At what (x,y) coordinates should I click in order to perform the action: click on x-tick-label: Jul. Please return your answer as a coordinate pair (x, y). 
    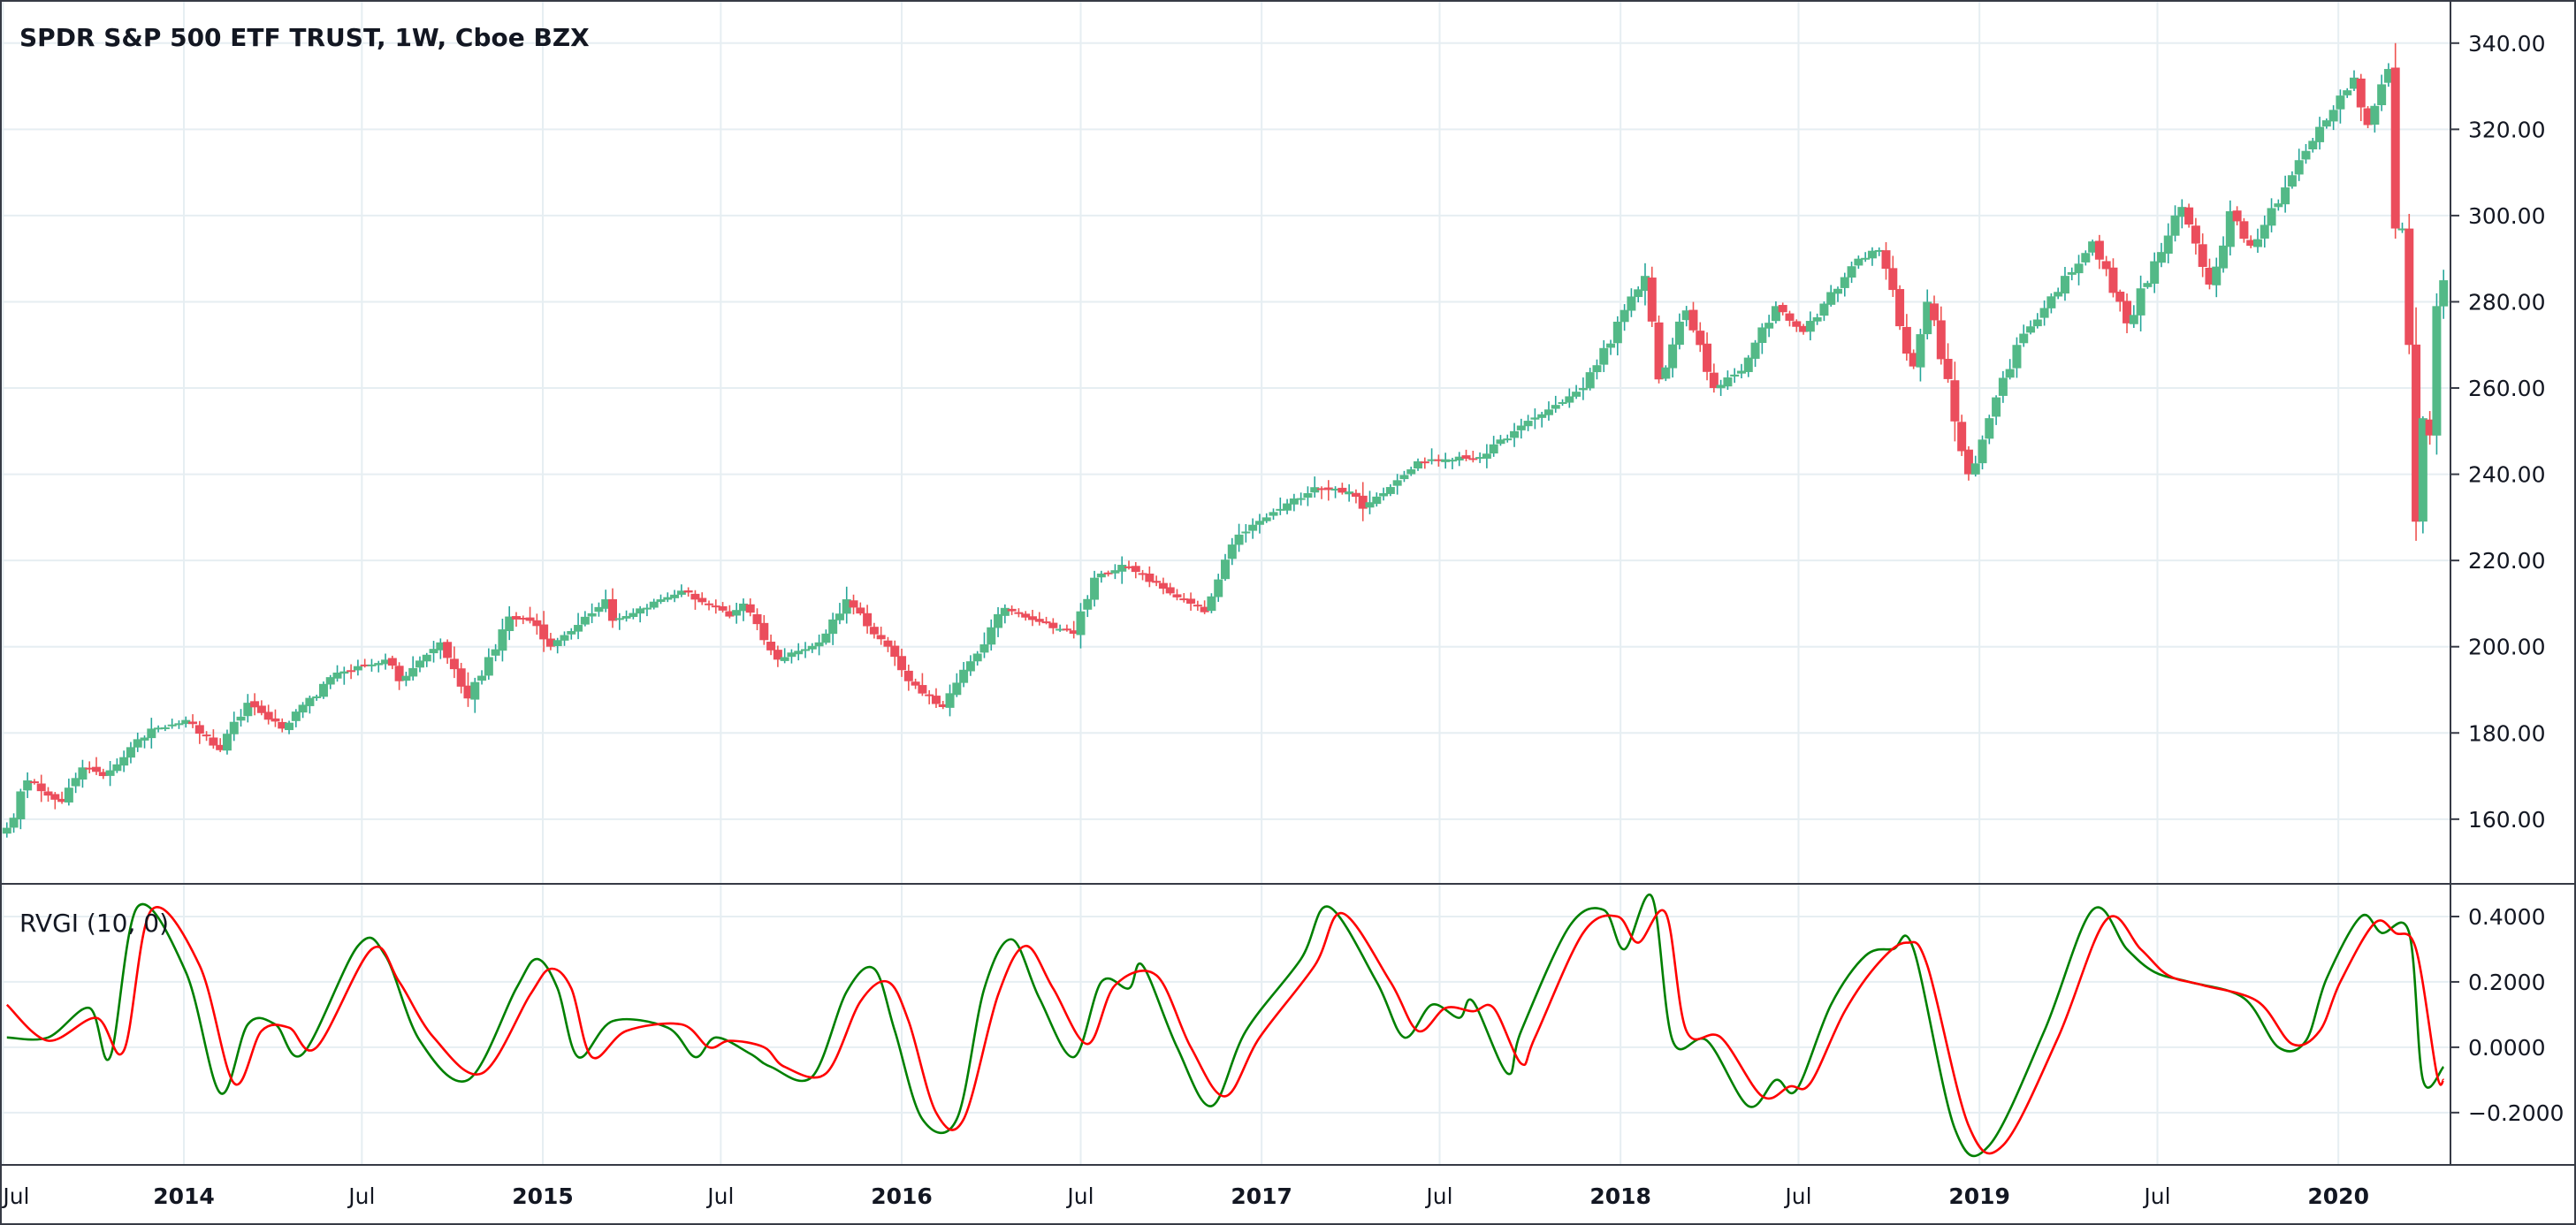
    Looking at the image, I should click on (361, 1196).